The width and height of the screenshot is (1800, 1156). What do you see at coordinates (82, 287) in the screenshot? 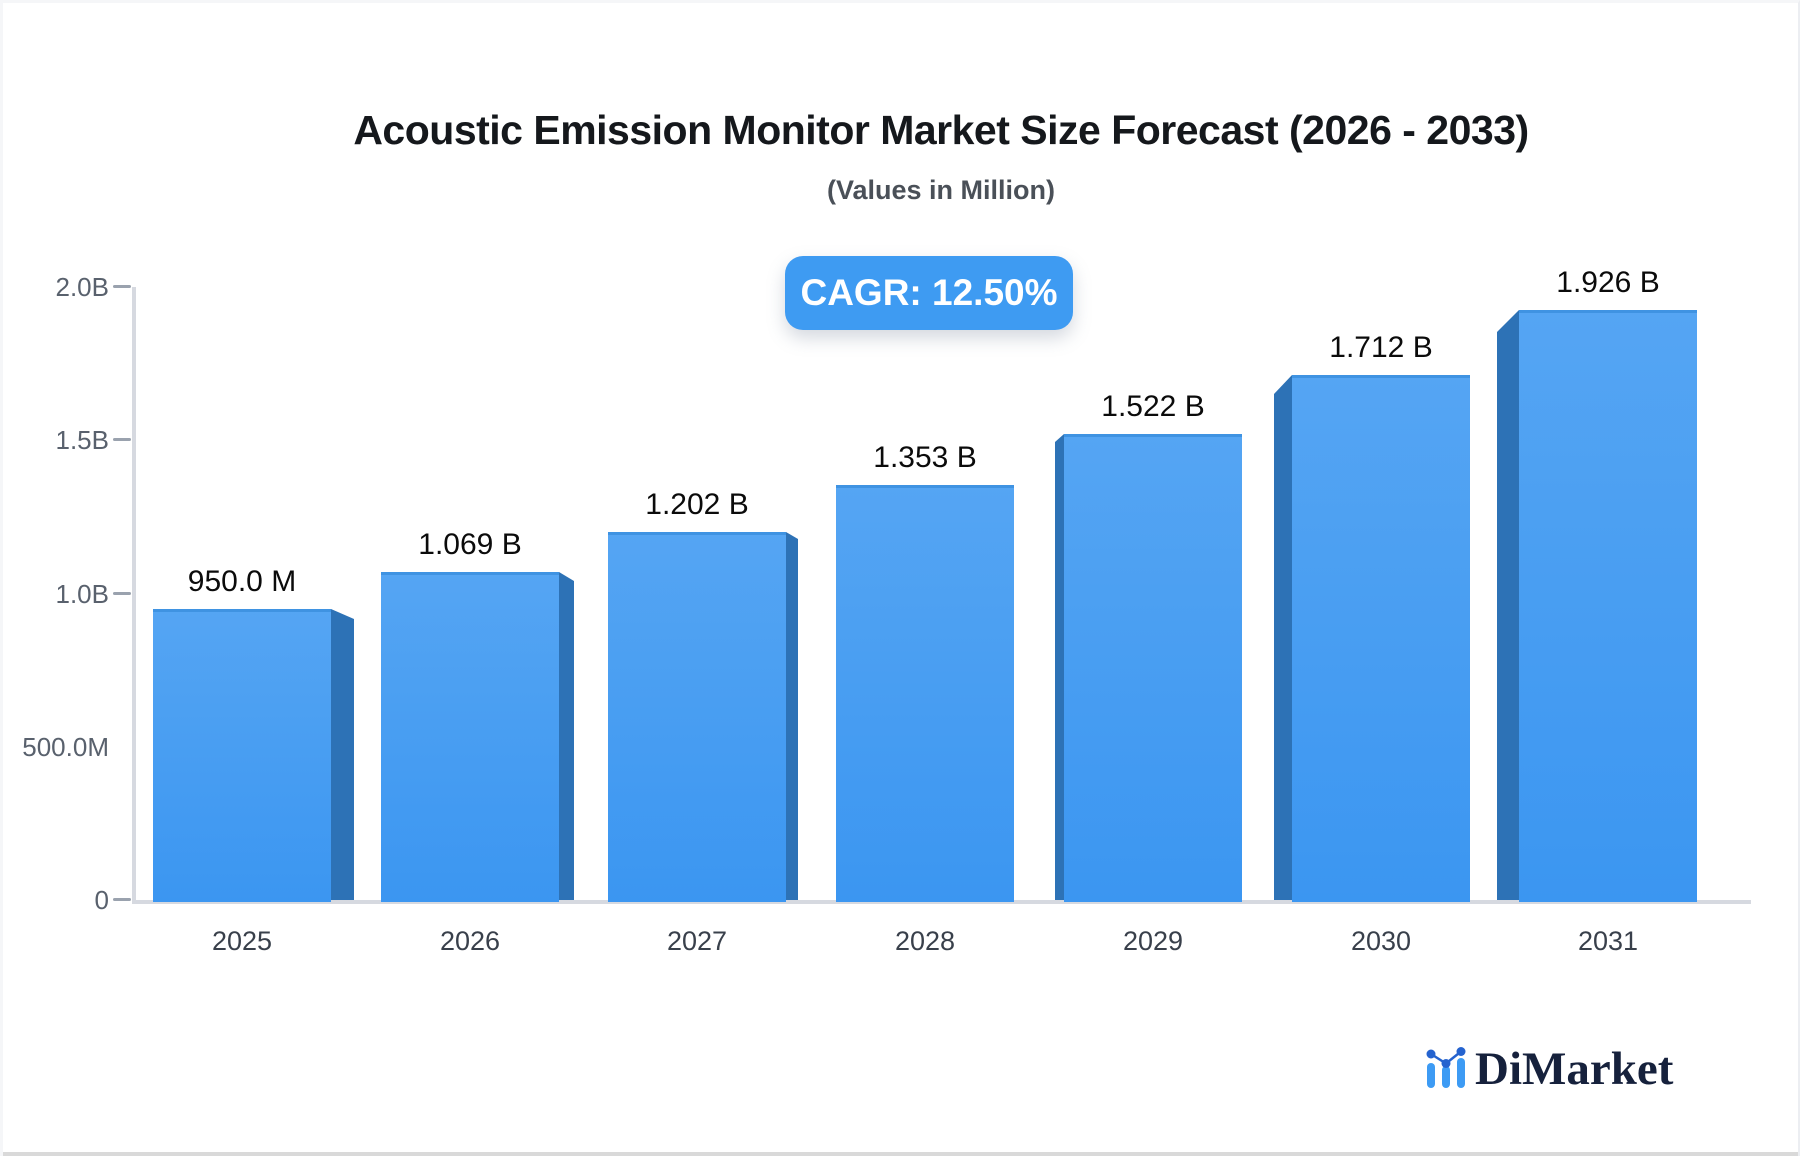
I see `y-tick-label: 2.0B` at bounding box center [82, 287].